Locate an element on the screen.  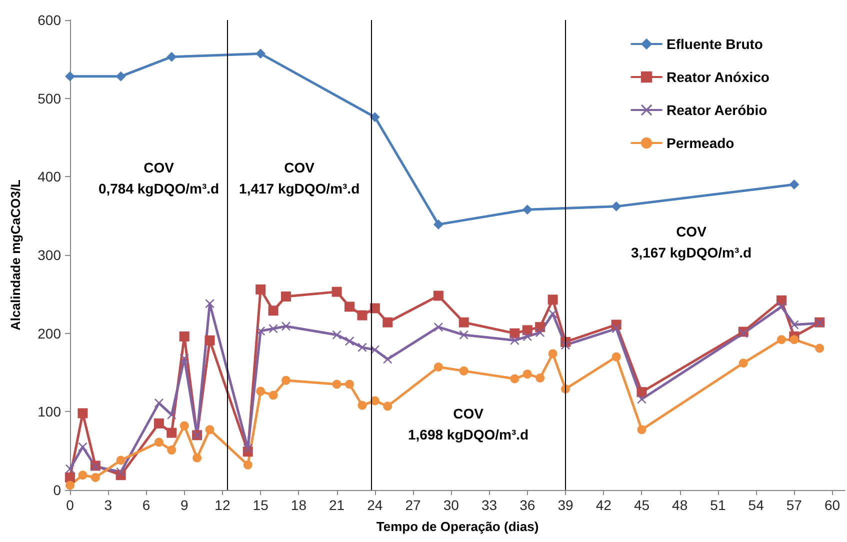
y-tick-label: 0 is located at coordinates (57, 490).